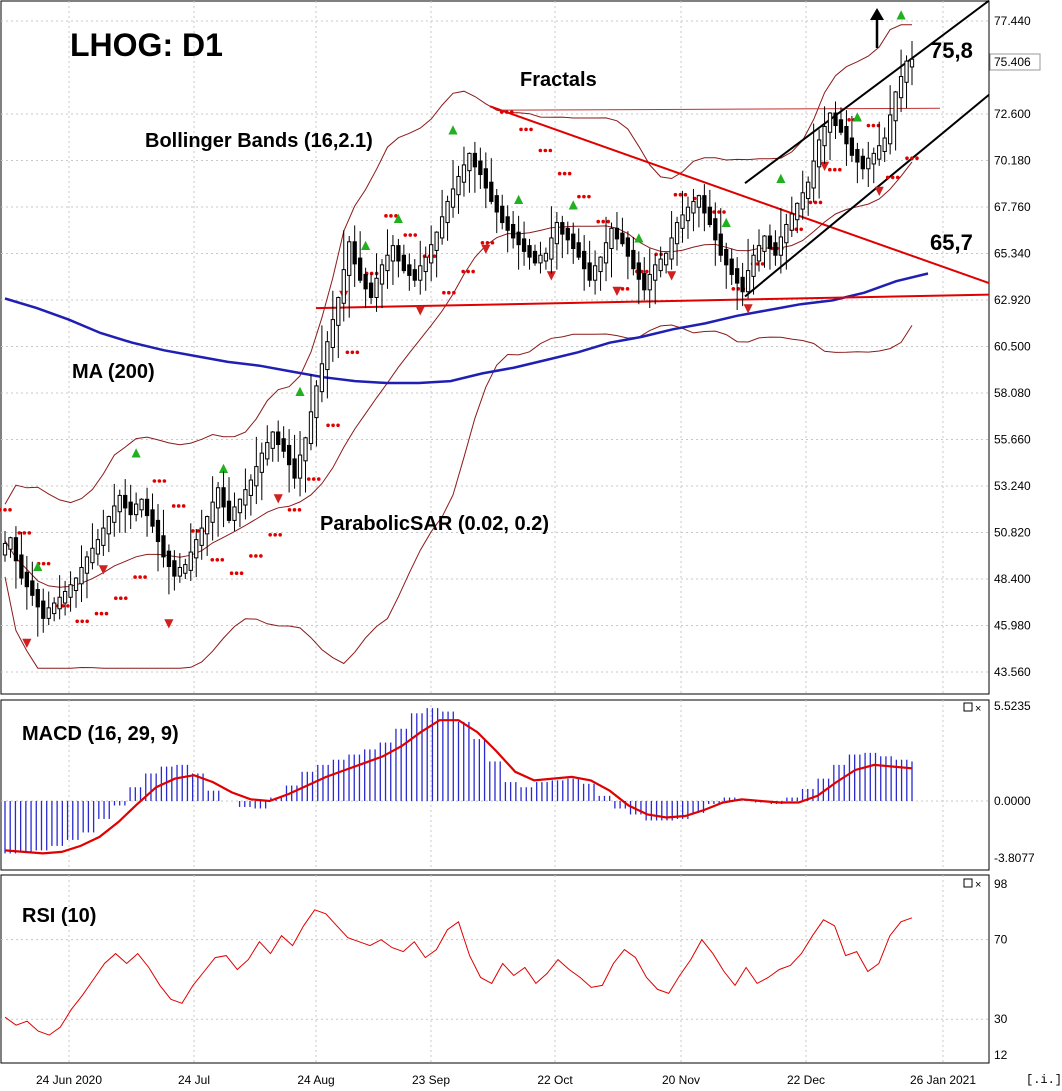  What do you see at coordinates (877, 14) in the screenshot?
I see `up-arrow-head-icon` at bounding box center [877, 14].